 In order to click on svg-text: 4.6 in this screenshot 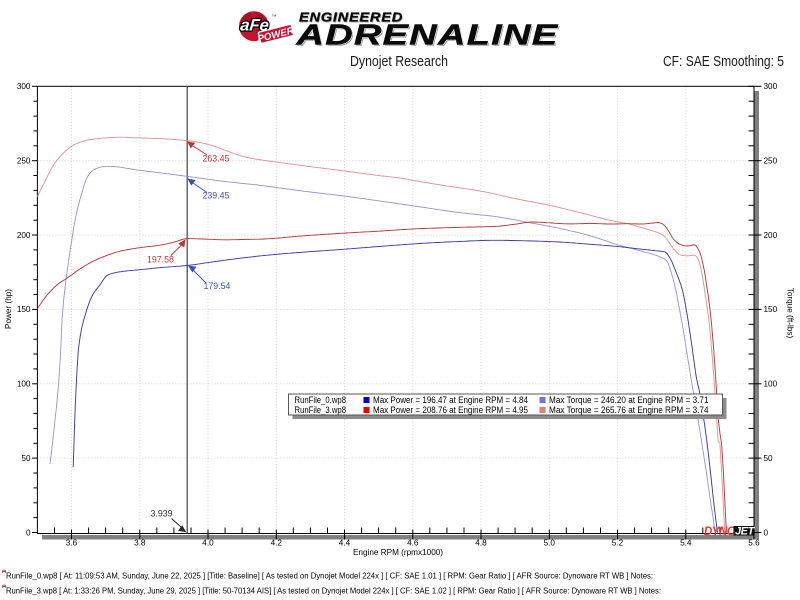, I will do `click(413, 543)`.